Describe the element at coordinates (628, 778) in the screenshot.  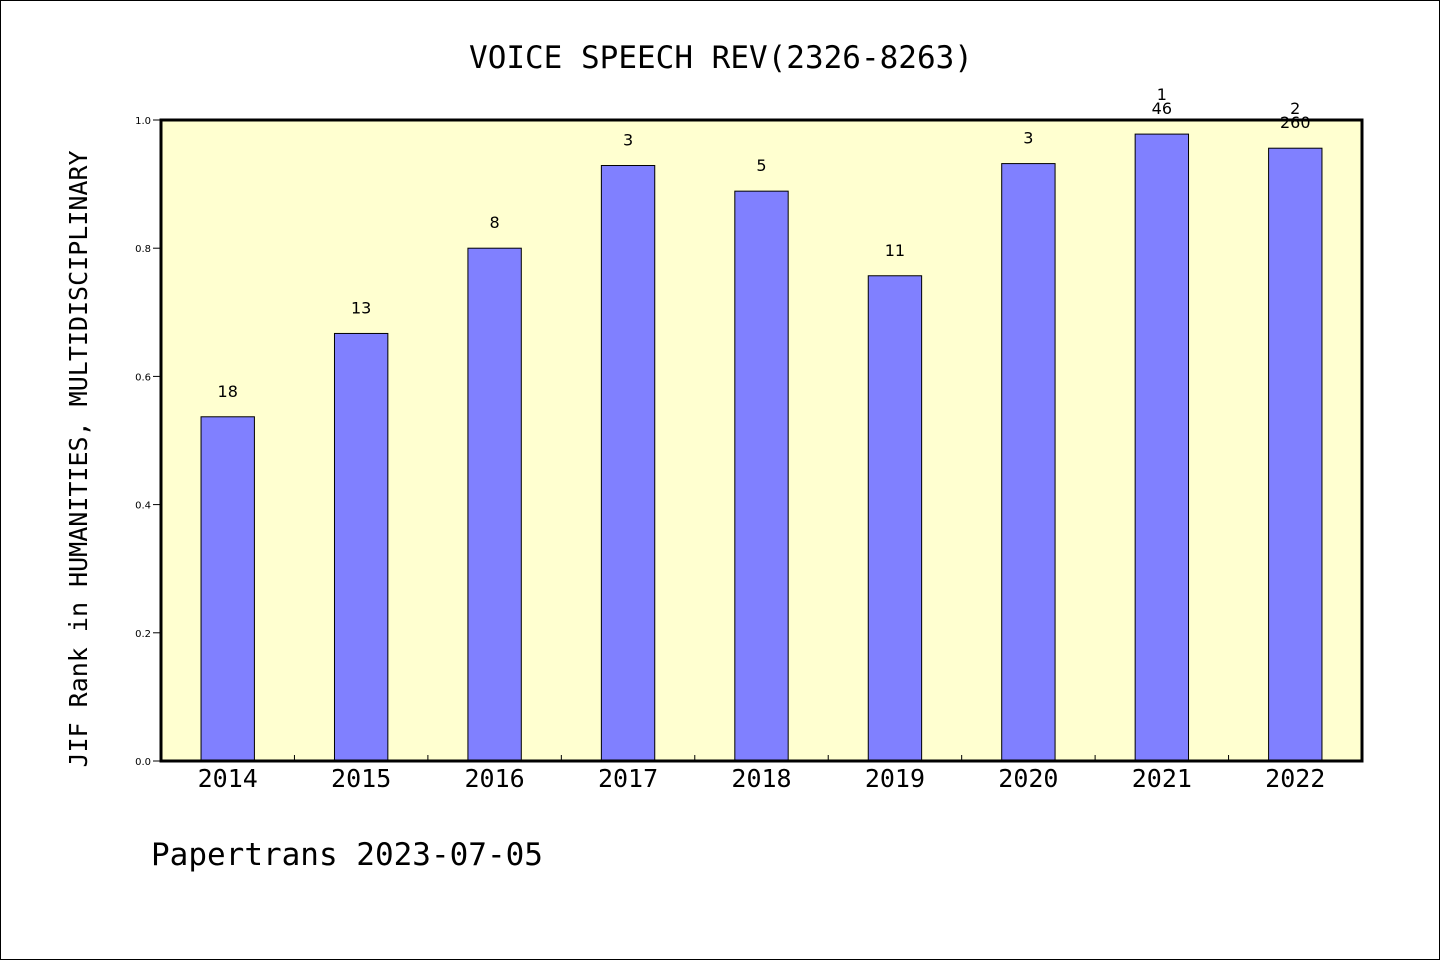
I see `x-tick-label: 2017` at that location.